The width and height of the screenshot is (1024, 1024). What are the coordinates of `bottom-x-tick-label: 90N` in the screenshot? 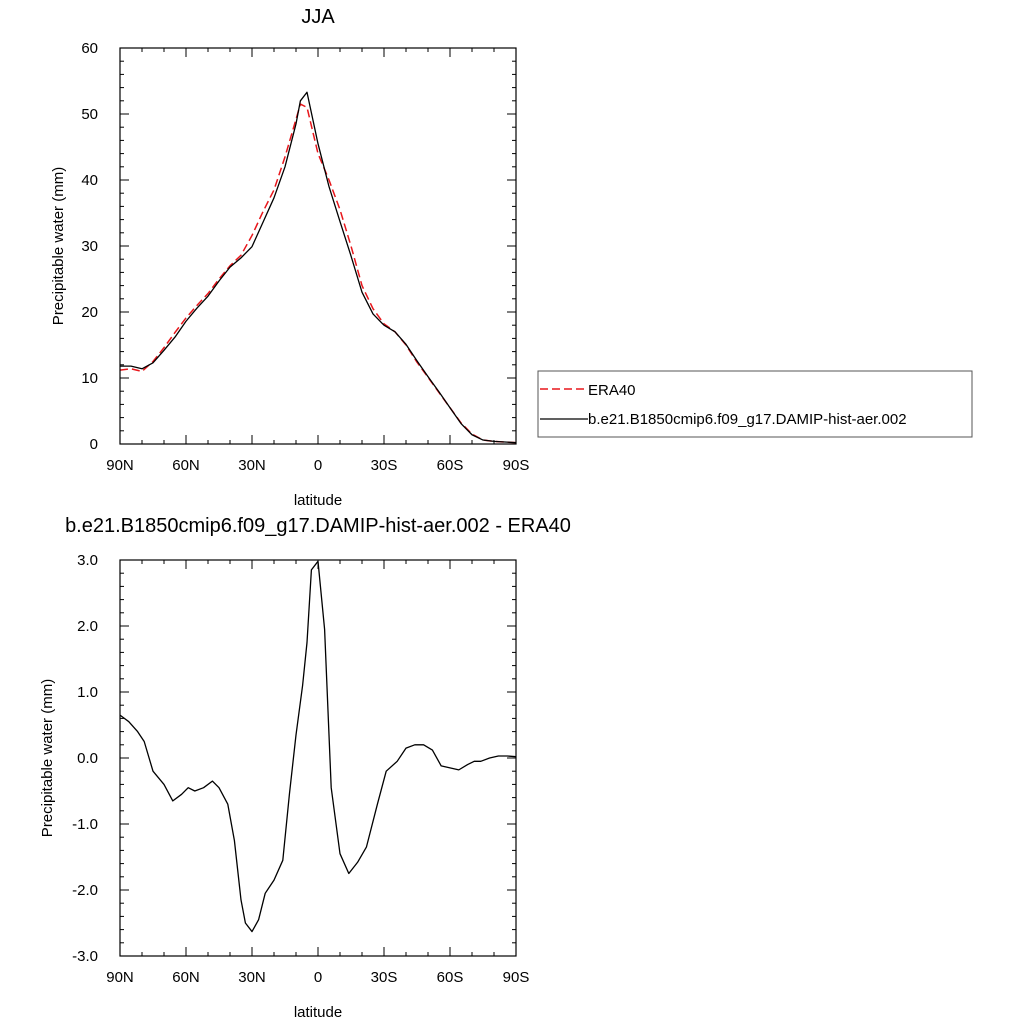 It's located at (120, 977).